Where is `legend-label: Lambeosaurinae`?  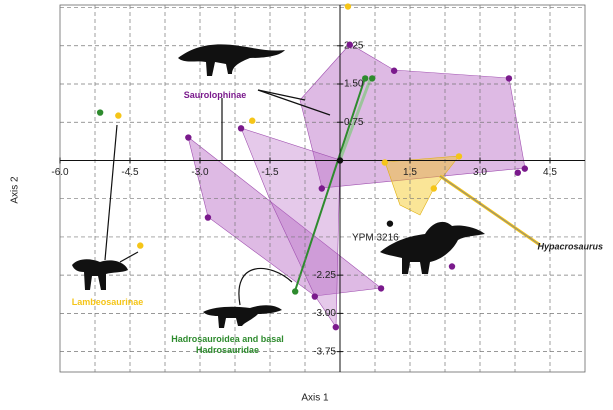 legend-label: Lambeosaurinae is located at coordinates (107, 302).